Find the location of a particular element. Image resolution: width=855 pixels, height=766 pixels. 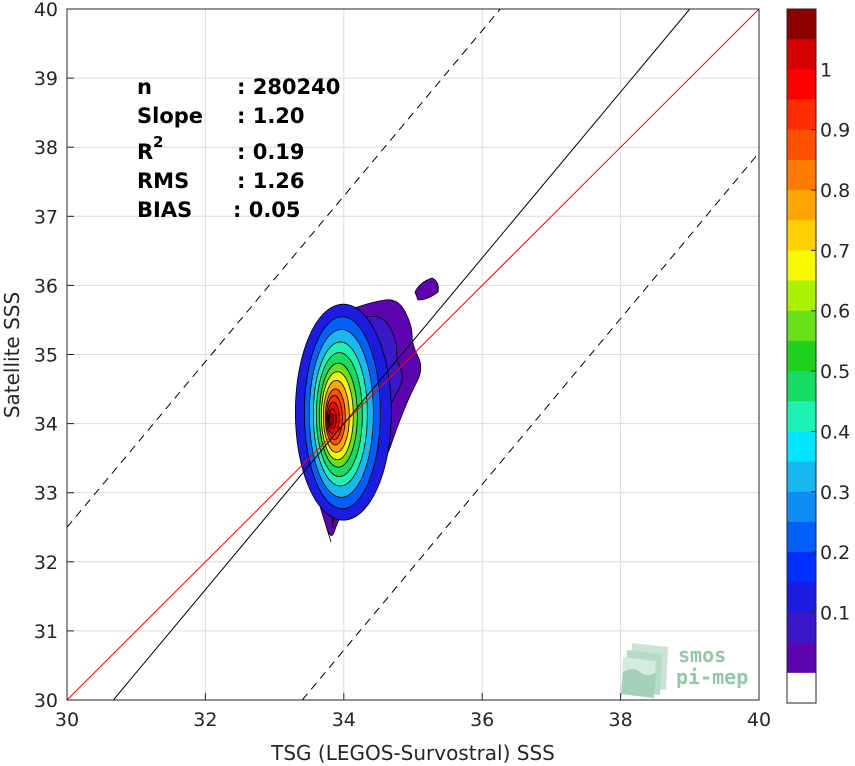

x-axis-label: TSG (LEGOS-Survostral) SSS is located at coordinates (412, 753).